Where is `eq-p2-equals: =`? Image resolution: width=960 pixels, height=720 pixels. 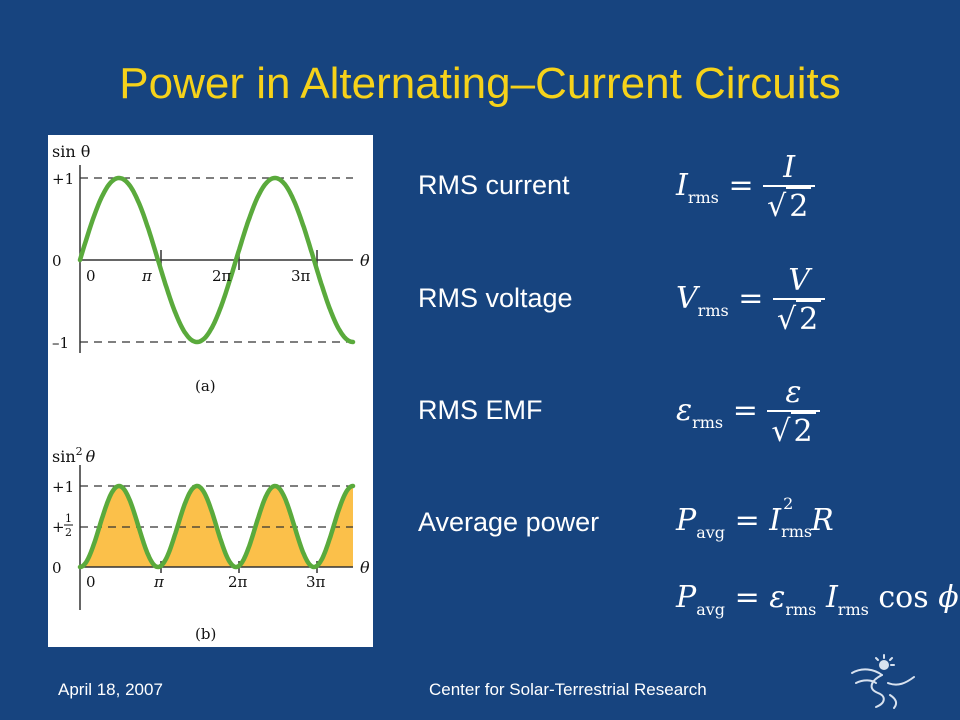
eq-p2-equals: = is located at coordinates (747, 597).